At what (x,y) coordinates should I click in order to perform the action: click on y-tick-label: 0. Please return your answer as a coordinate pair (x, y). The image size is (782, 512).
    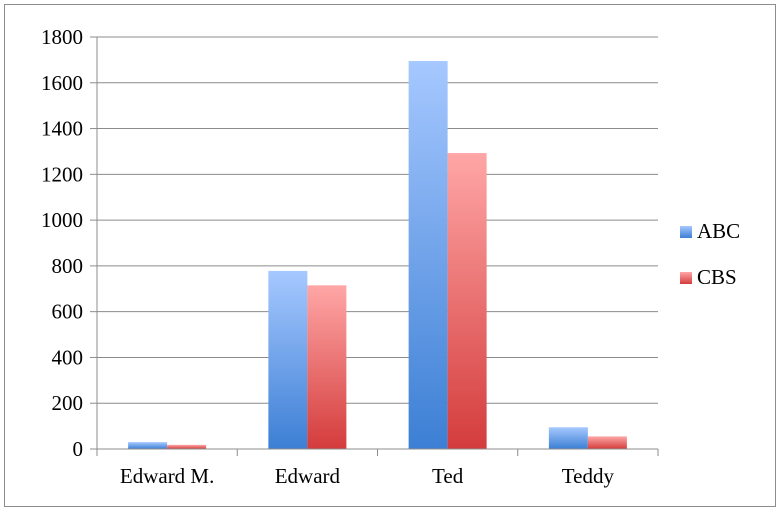
    Looking at the image, I should click on (78, 449).